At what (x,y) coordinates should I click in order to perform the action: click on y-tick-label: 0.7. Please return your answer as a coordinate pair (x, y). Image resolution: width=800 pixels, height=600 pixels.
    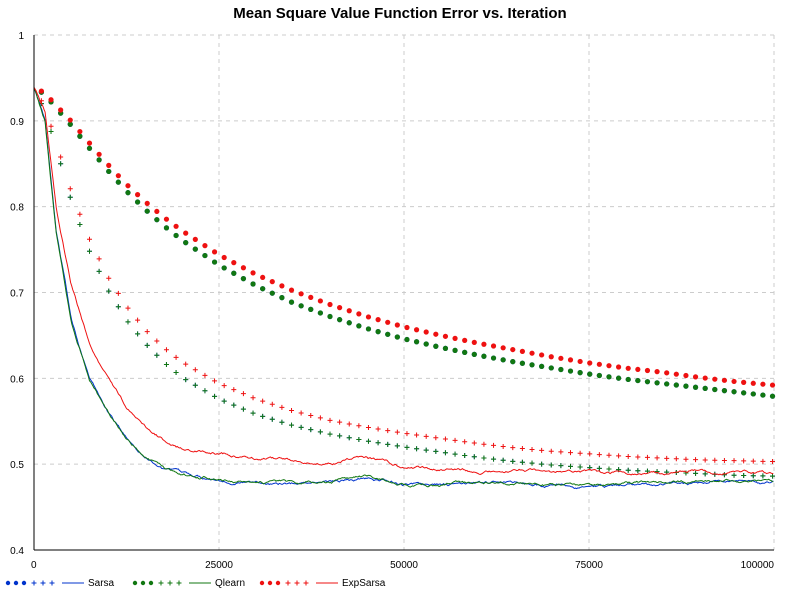
    Looking at the image, I should click on (17, 294).